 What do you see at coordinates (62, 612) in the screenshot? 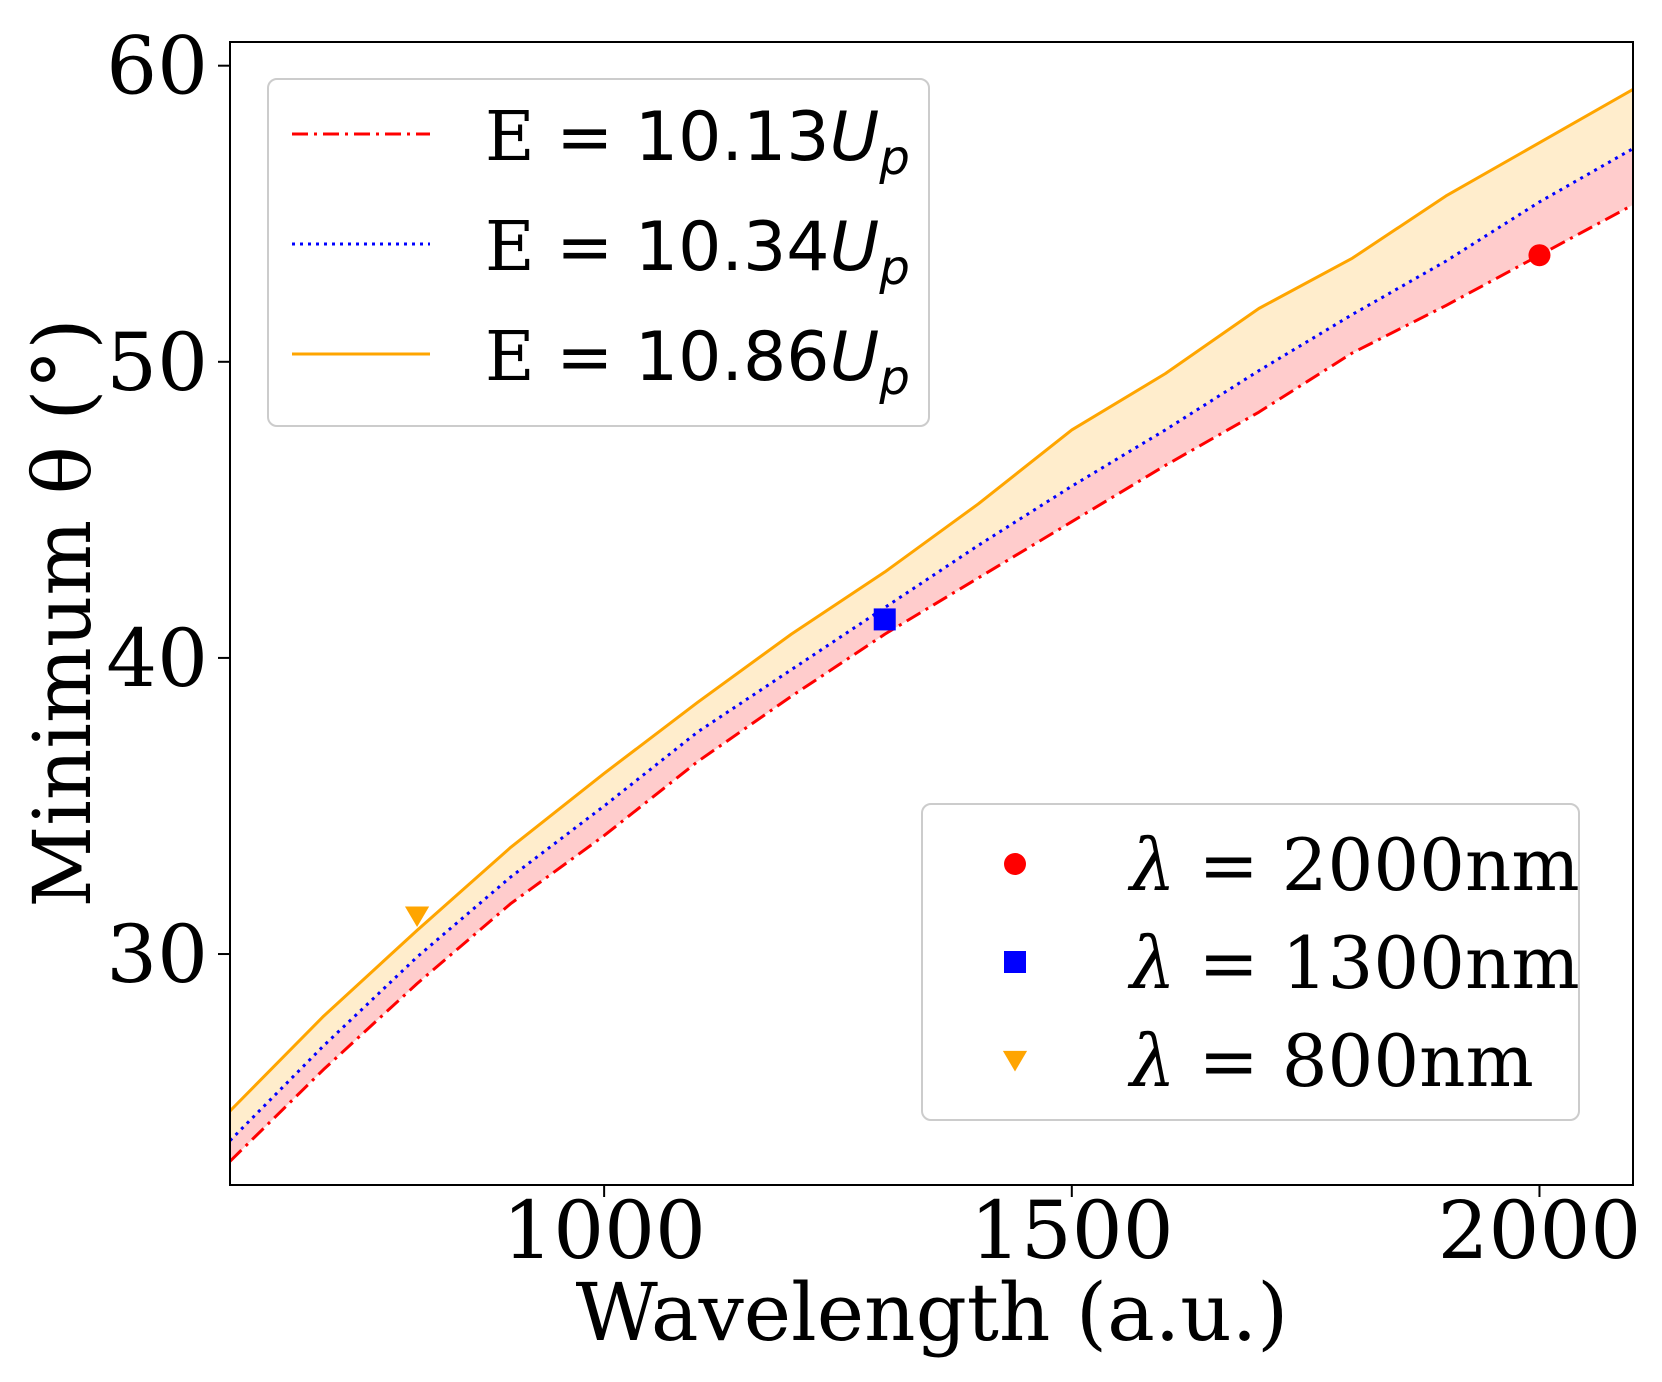
I see `y-axis-label: Minimum θ (°)` at bounding box center [62, 612].